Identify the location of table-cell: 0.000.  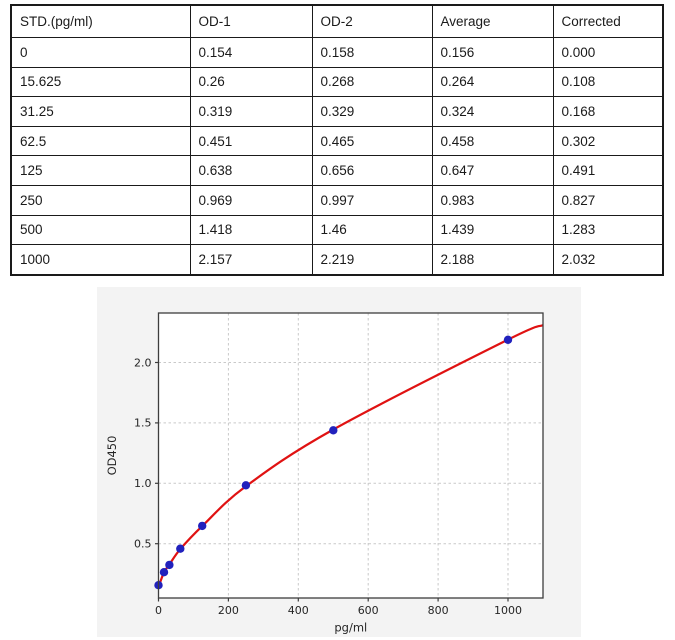
(608, 52).